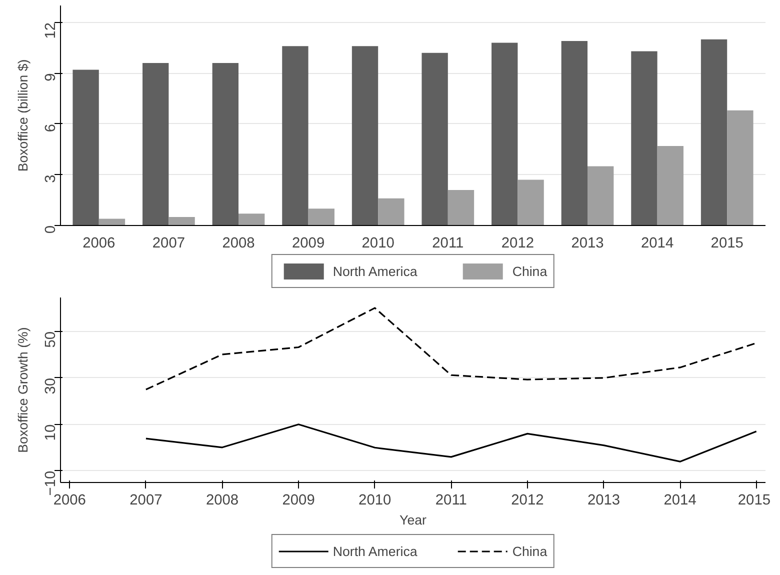 This screenshot has width=780, height=575. I want to click on y-axis-title: Boxoffice (billion $), so click(23, 115).